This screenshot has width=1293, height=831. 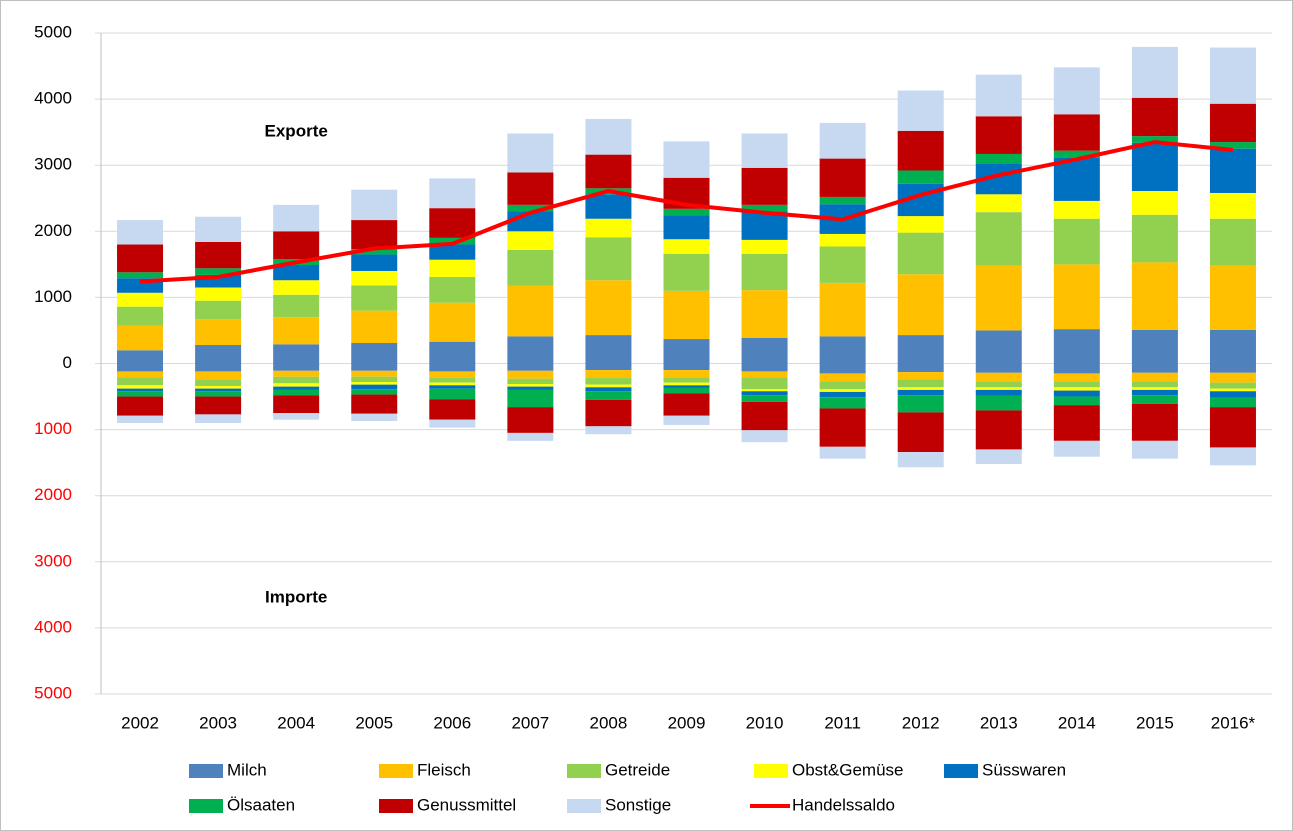 What do you see at coordinates (53, 626) in the screenshot?
I see `y-tick-label: 4000` at bounding box center [53, 626].